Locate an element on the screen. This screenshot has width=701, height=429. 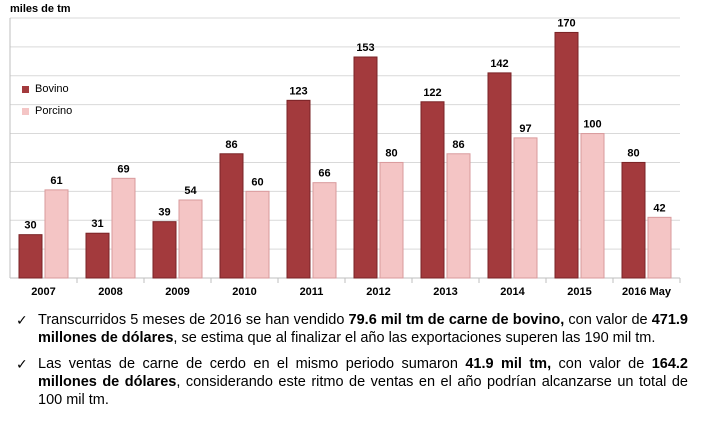
data-label-porcino: 97 is located at coordinates (525, 129).